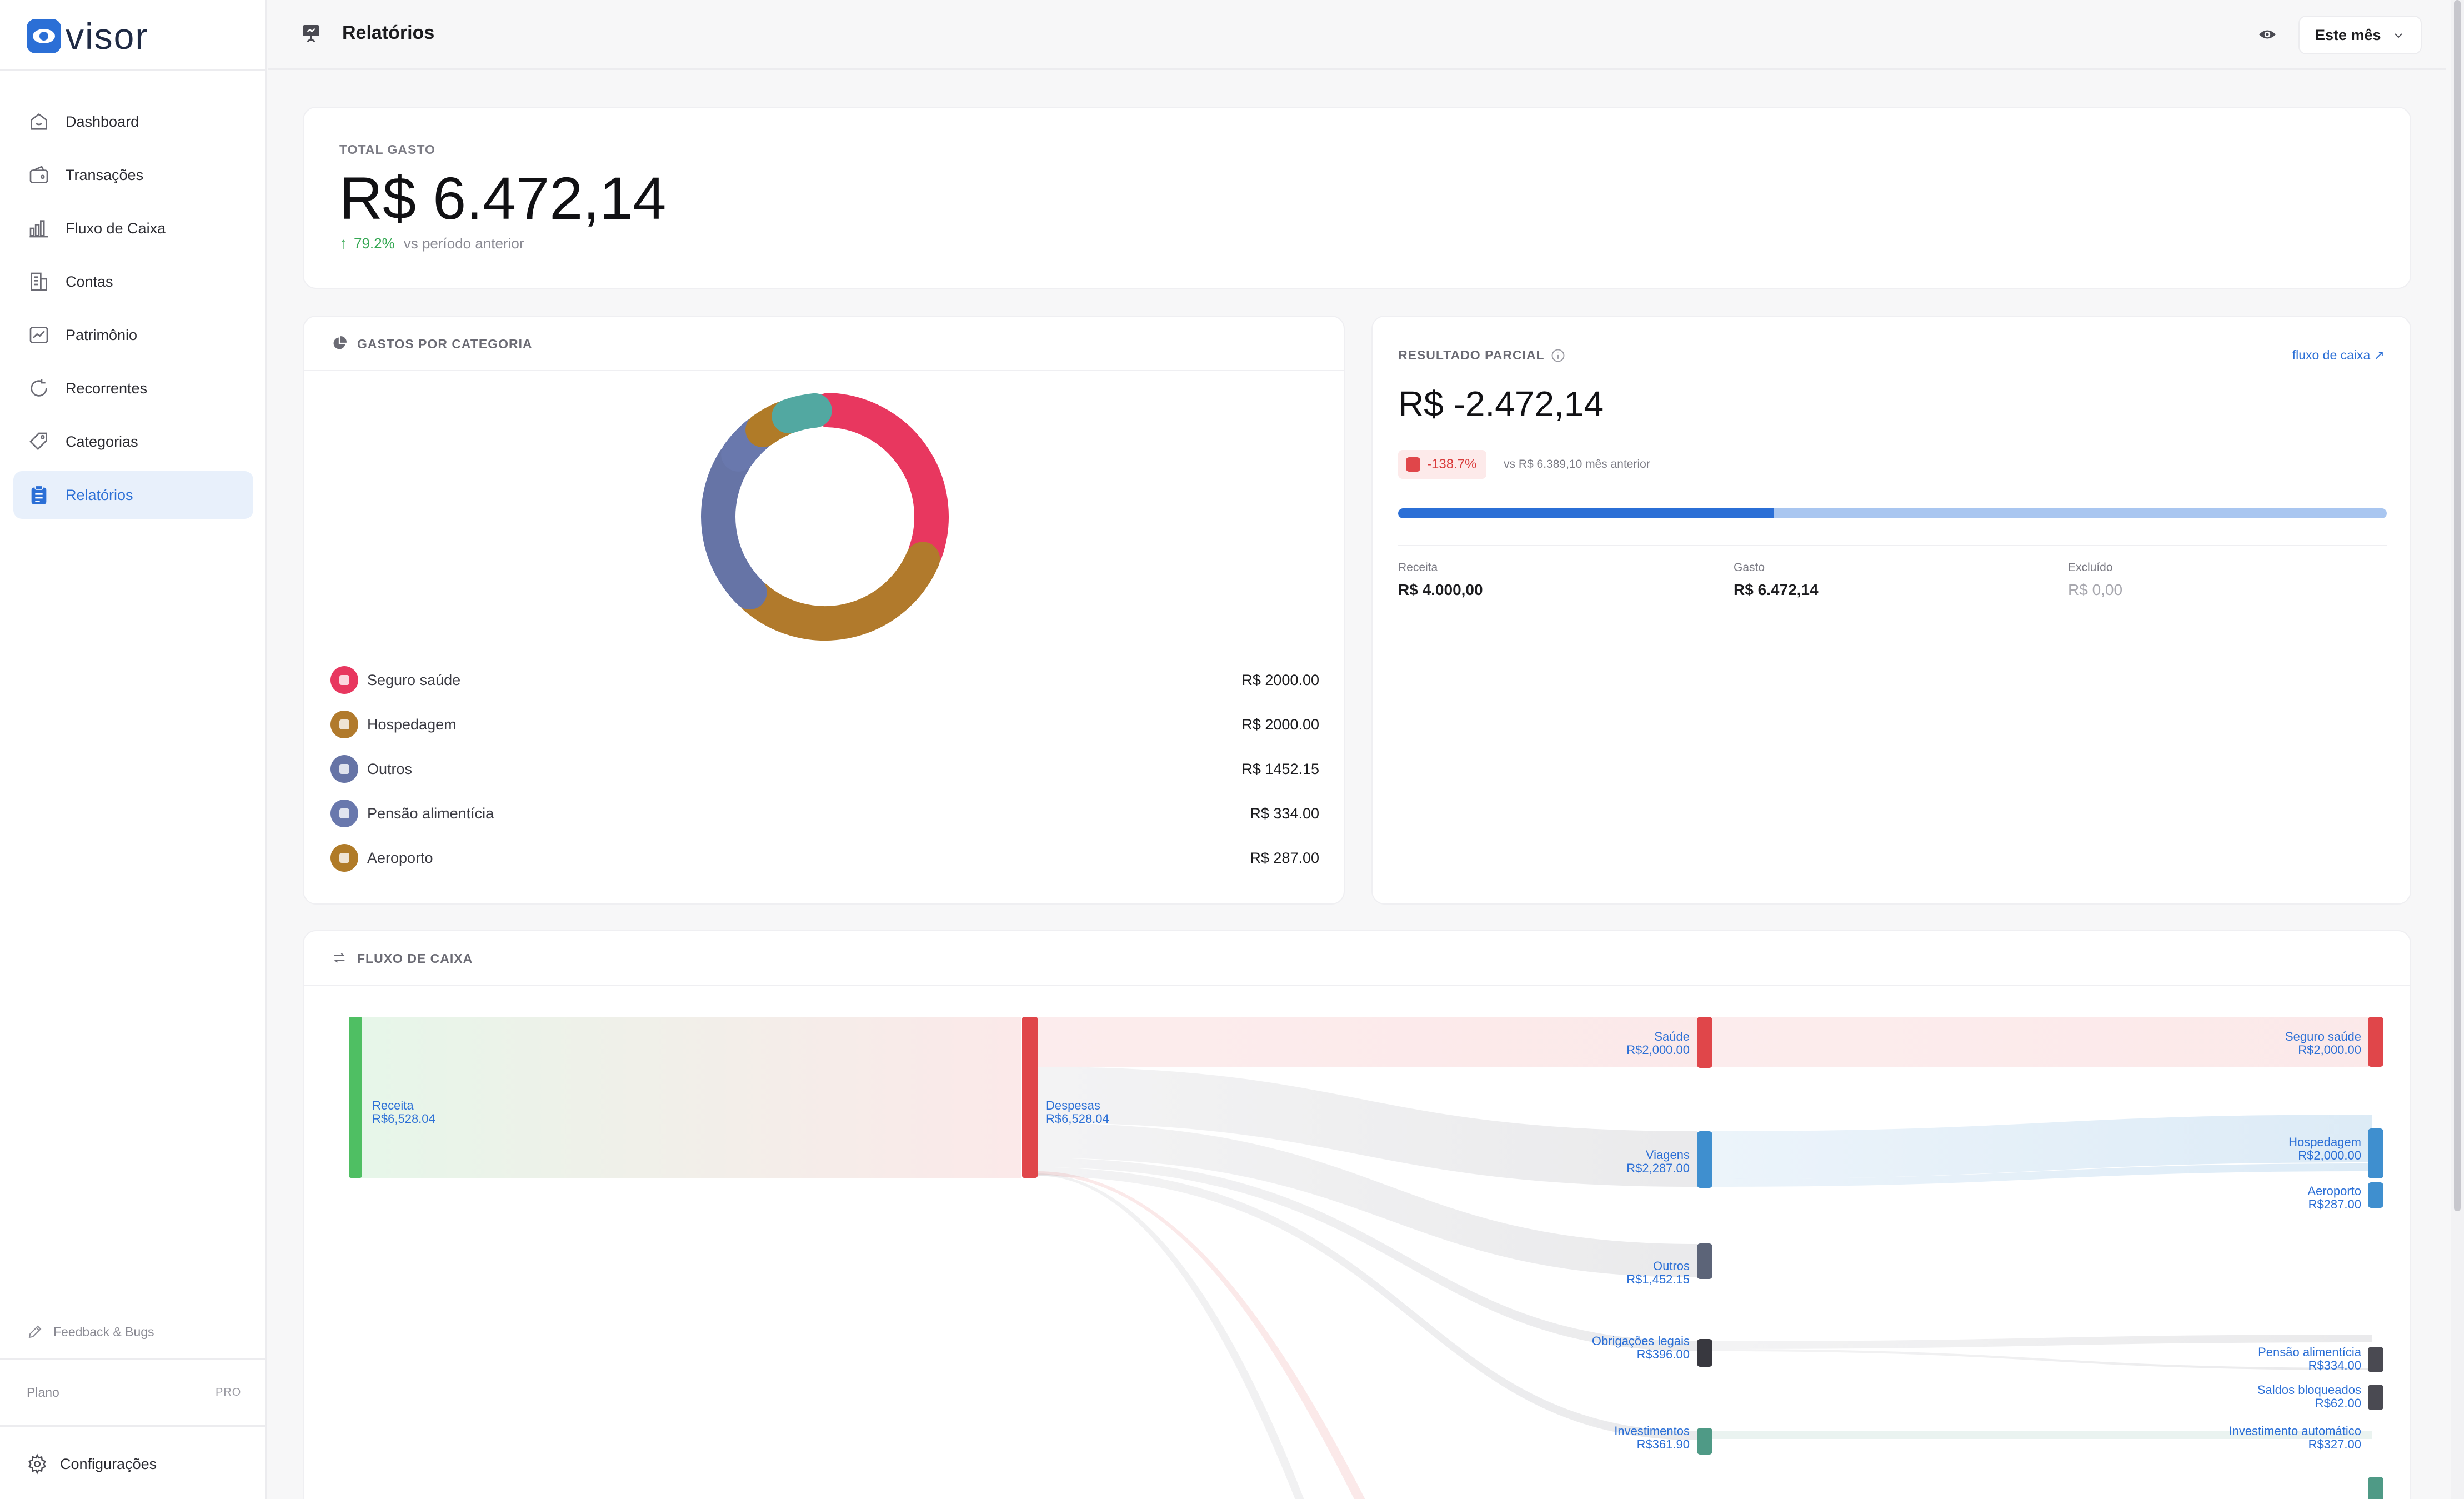 This screenshot has width=2464, height=1499. I want to click on category-name: Hospedagem, so click(412, 724).